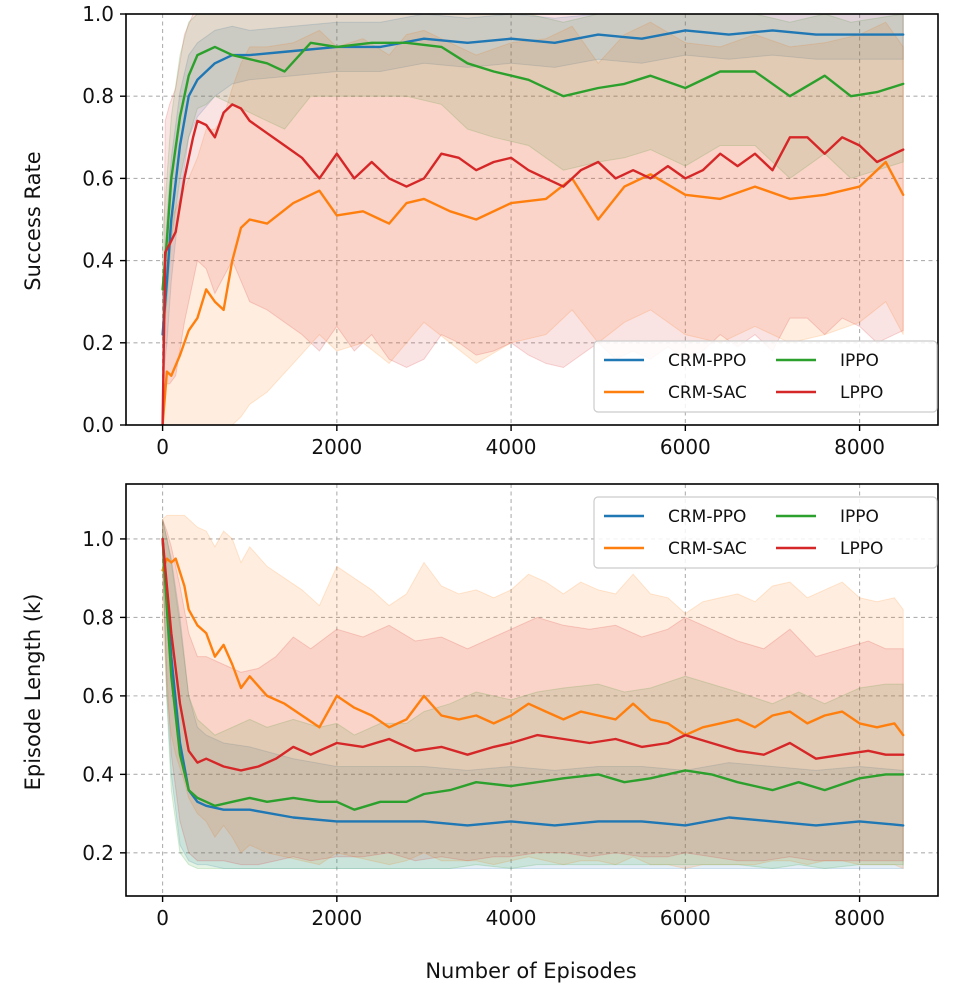 Image resolution: width=976 pixels, height=994 pixels. Describe the element at coordinates (530, 971) in the screenshot. I see `x-axis-title: Number of Episodes` at that location.